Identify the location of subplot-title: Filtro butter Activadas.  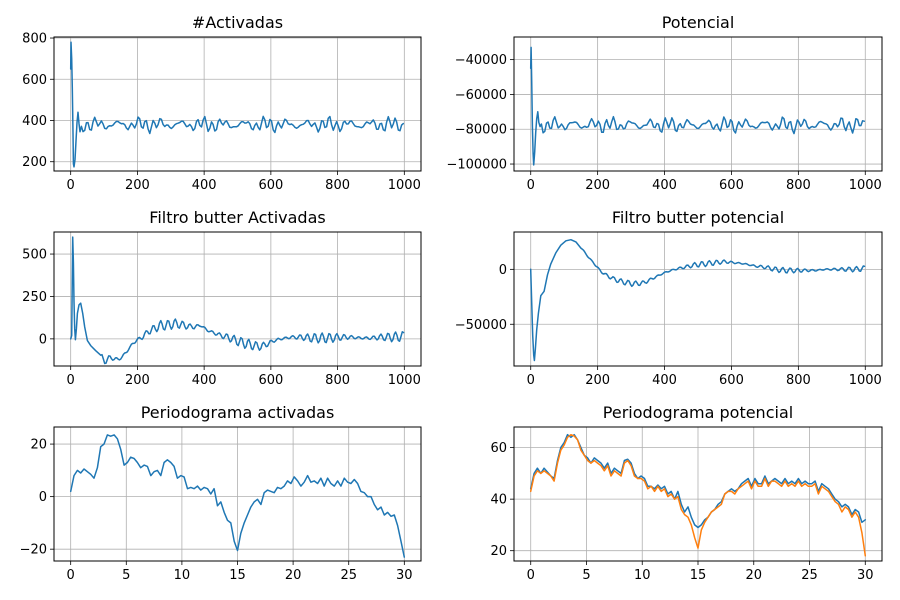
(237, 217).